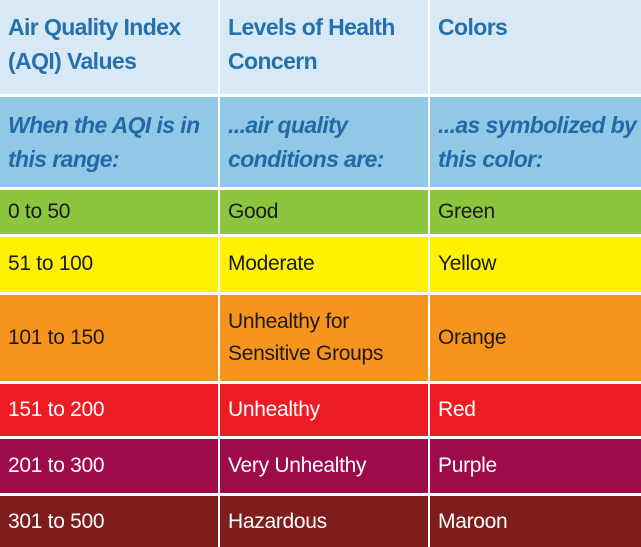 The image size is (641, 547). Describe the element at coordinates (535, 48) in the screenshot. I see `header-colors: Colors` at that location.